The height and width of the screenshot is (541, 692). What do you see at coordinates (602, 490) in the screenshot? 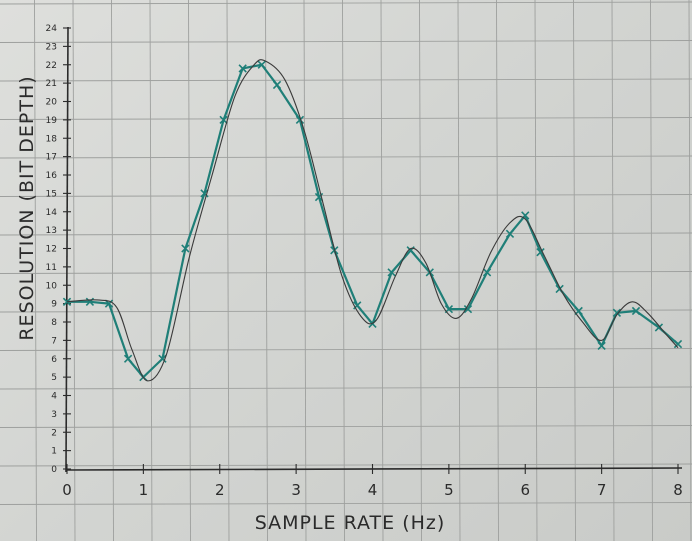
I see `x-tick-label: 7` at bounding box center [602, 490].